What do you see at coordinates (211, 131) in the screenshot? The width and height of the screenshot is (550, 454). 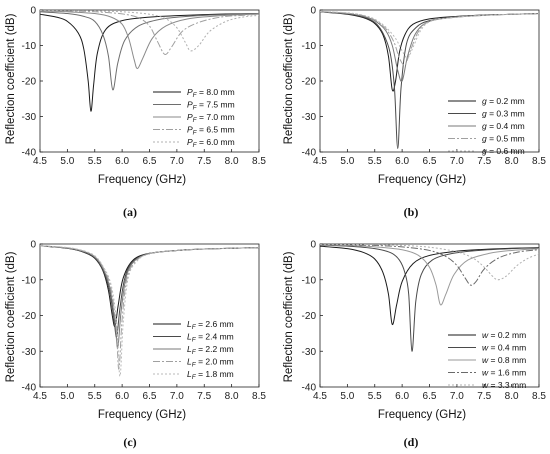 I see `legend-label: PF = 6.5 mm` at bounding box center [211, 131].